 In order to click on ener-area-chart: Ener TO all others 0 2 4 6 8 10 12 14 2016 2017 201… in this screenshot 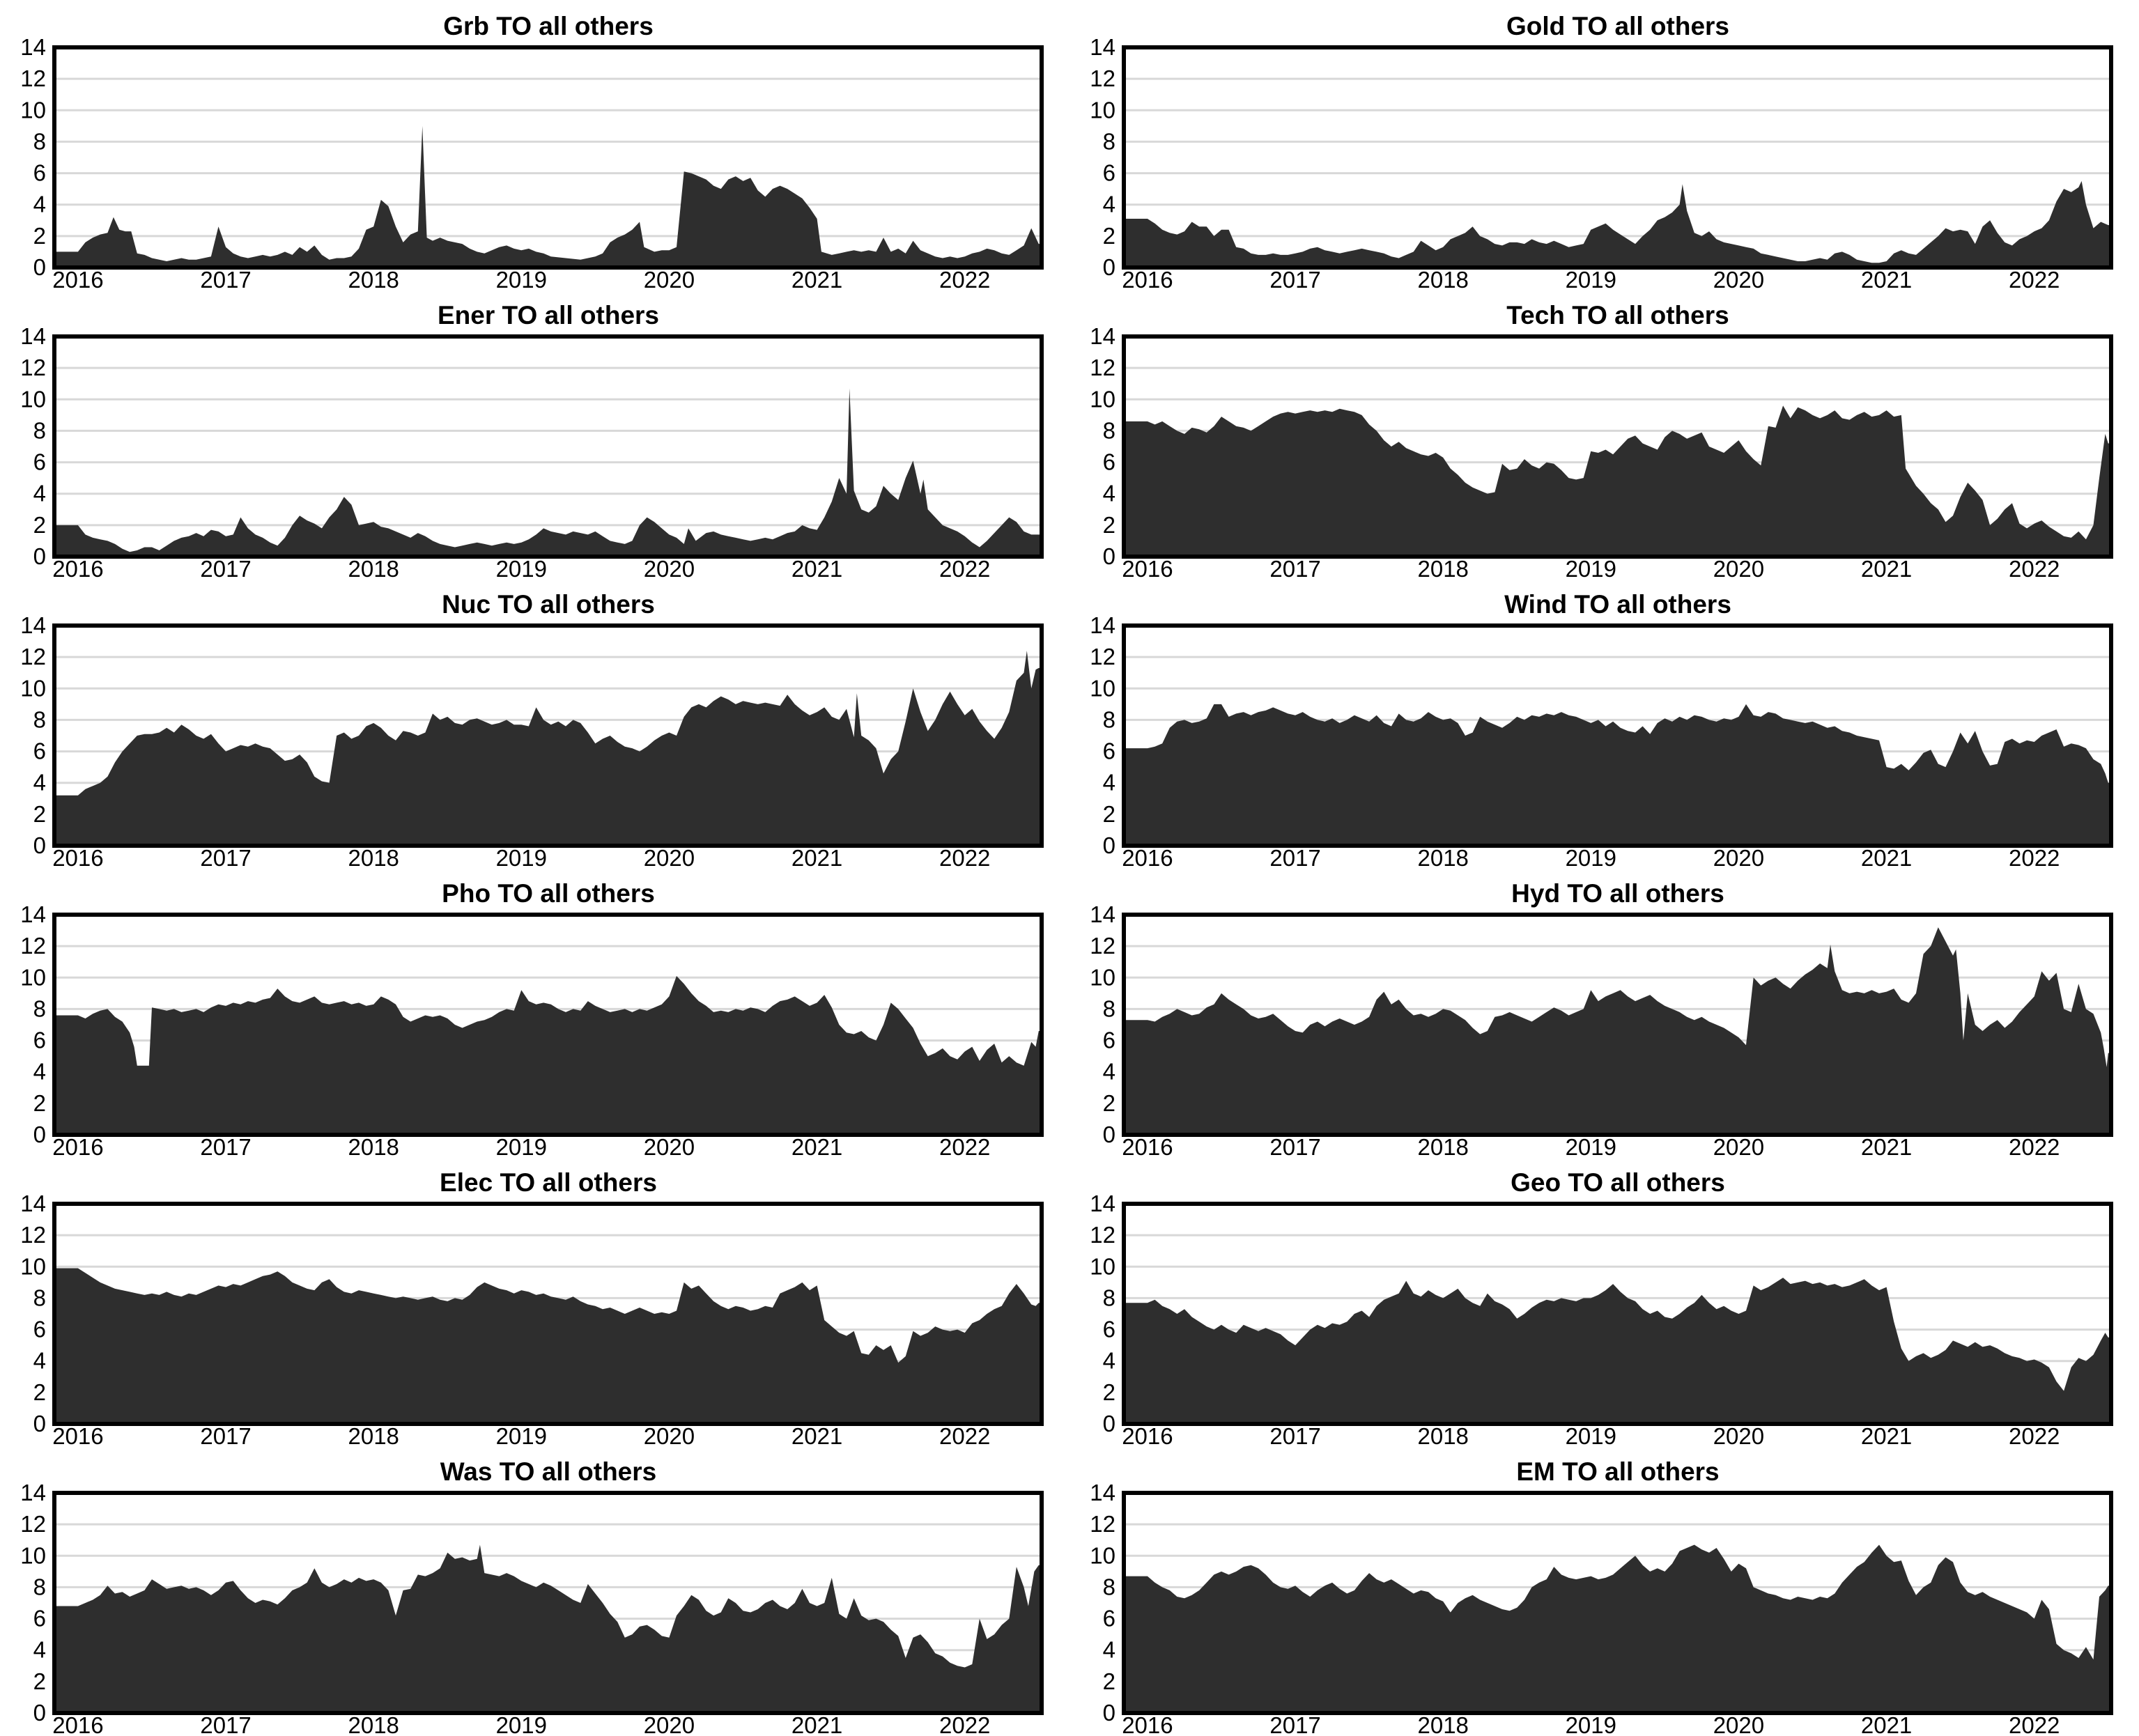, I will do `click(532, 439)`.